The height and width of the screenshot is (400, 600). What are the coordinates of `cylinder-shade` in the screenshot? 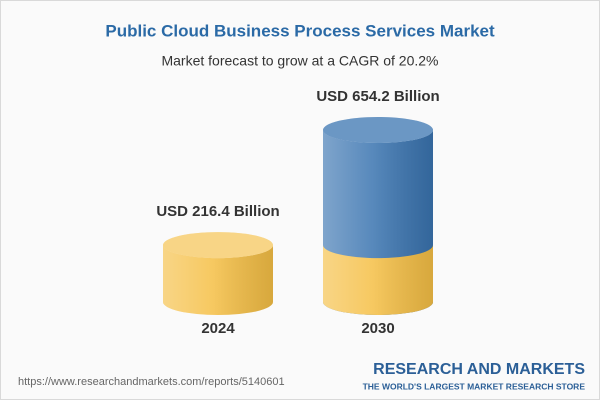 It's located at (218, 280).